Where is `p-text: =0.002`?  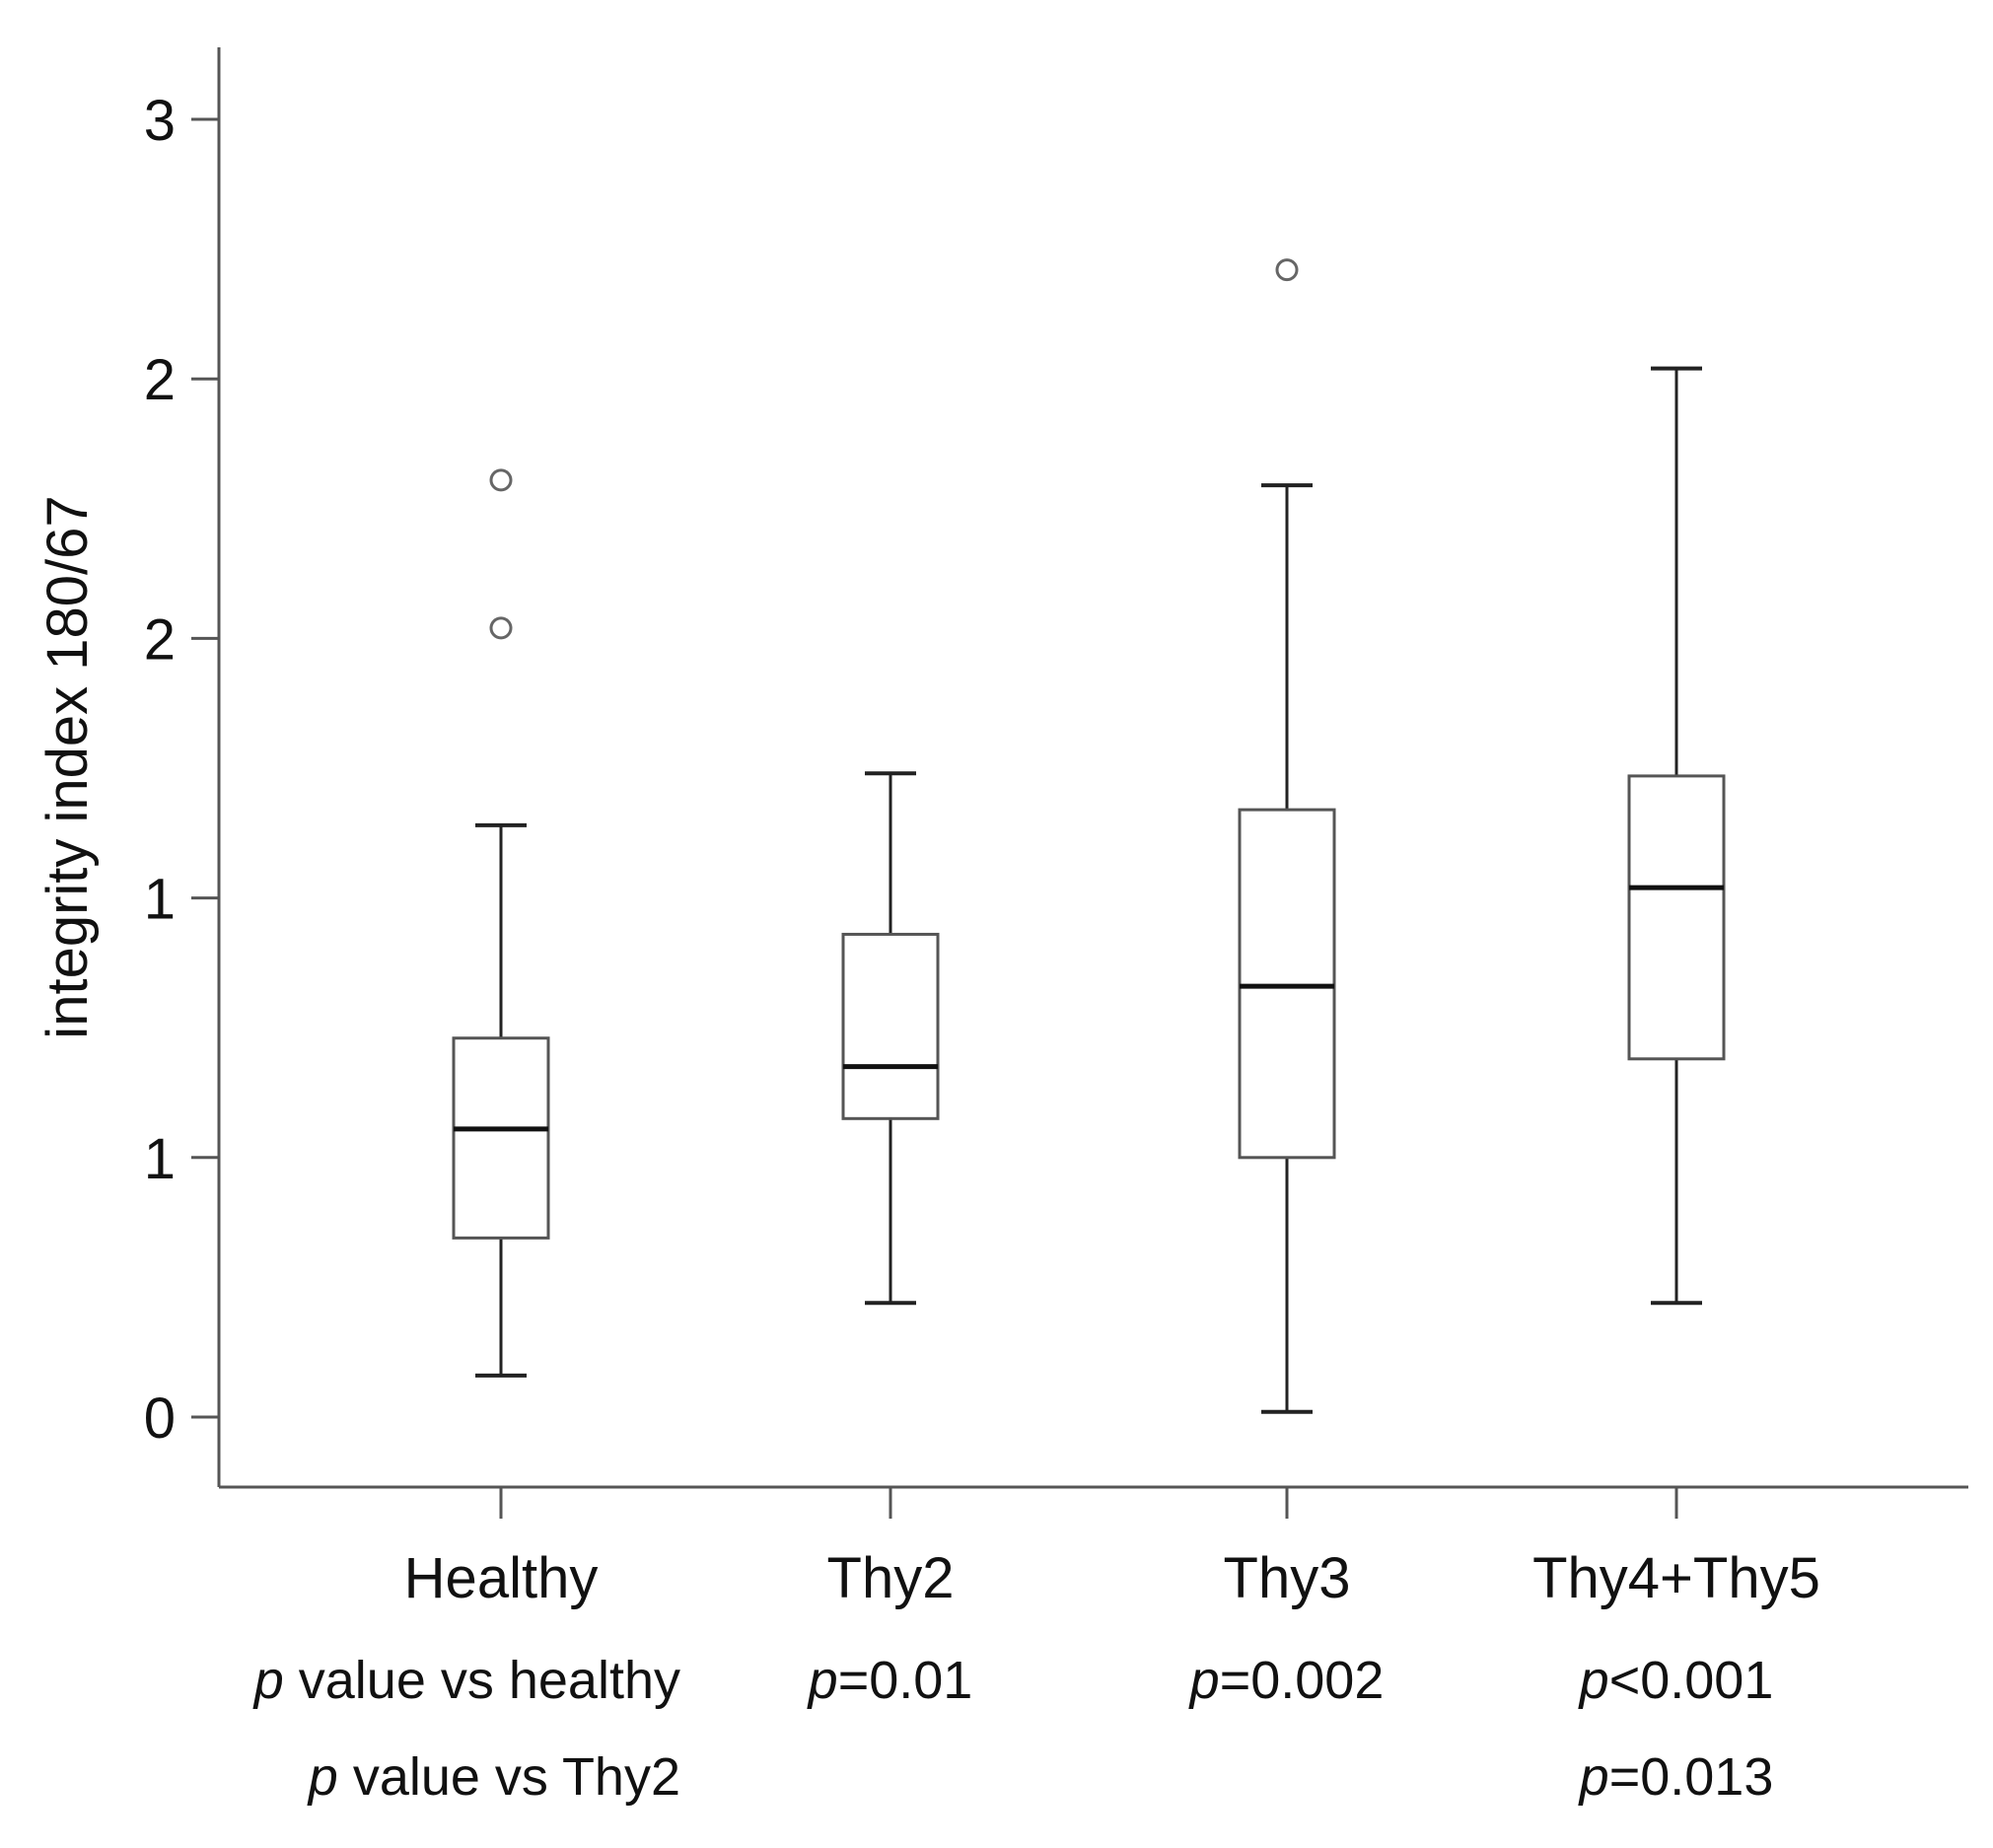 p-text: =0.002 is located at coordinates (1302, 1680).